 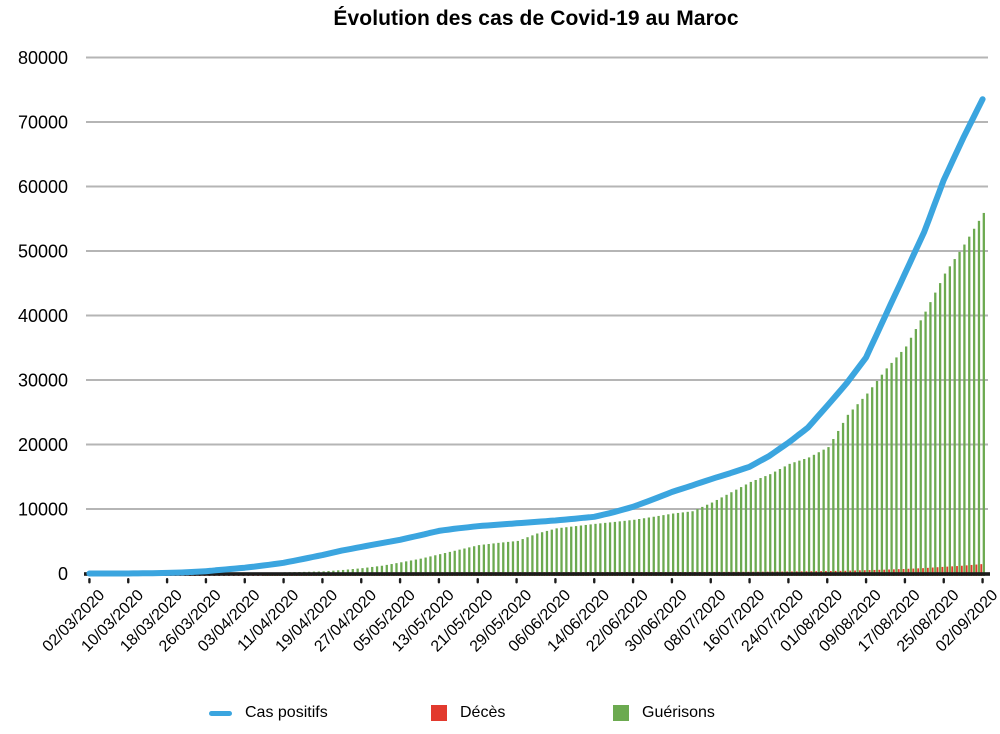 I want to click on x-axis-line, so click(x=537, y=574).